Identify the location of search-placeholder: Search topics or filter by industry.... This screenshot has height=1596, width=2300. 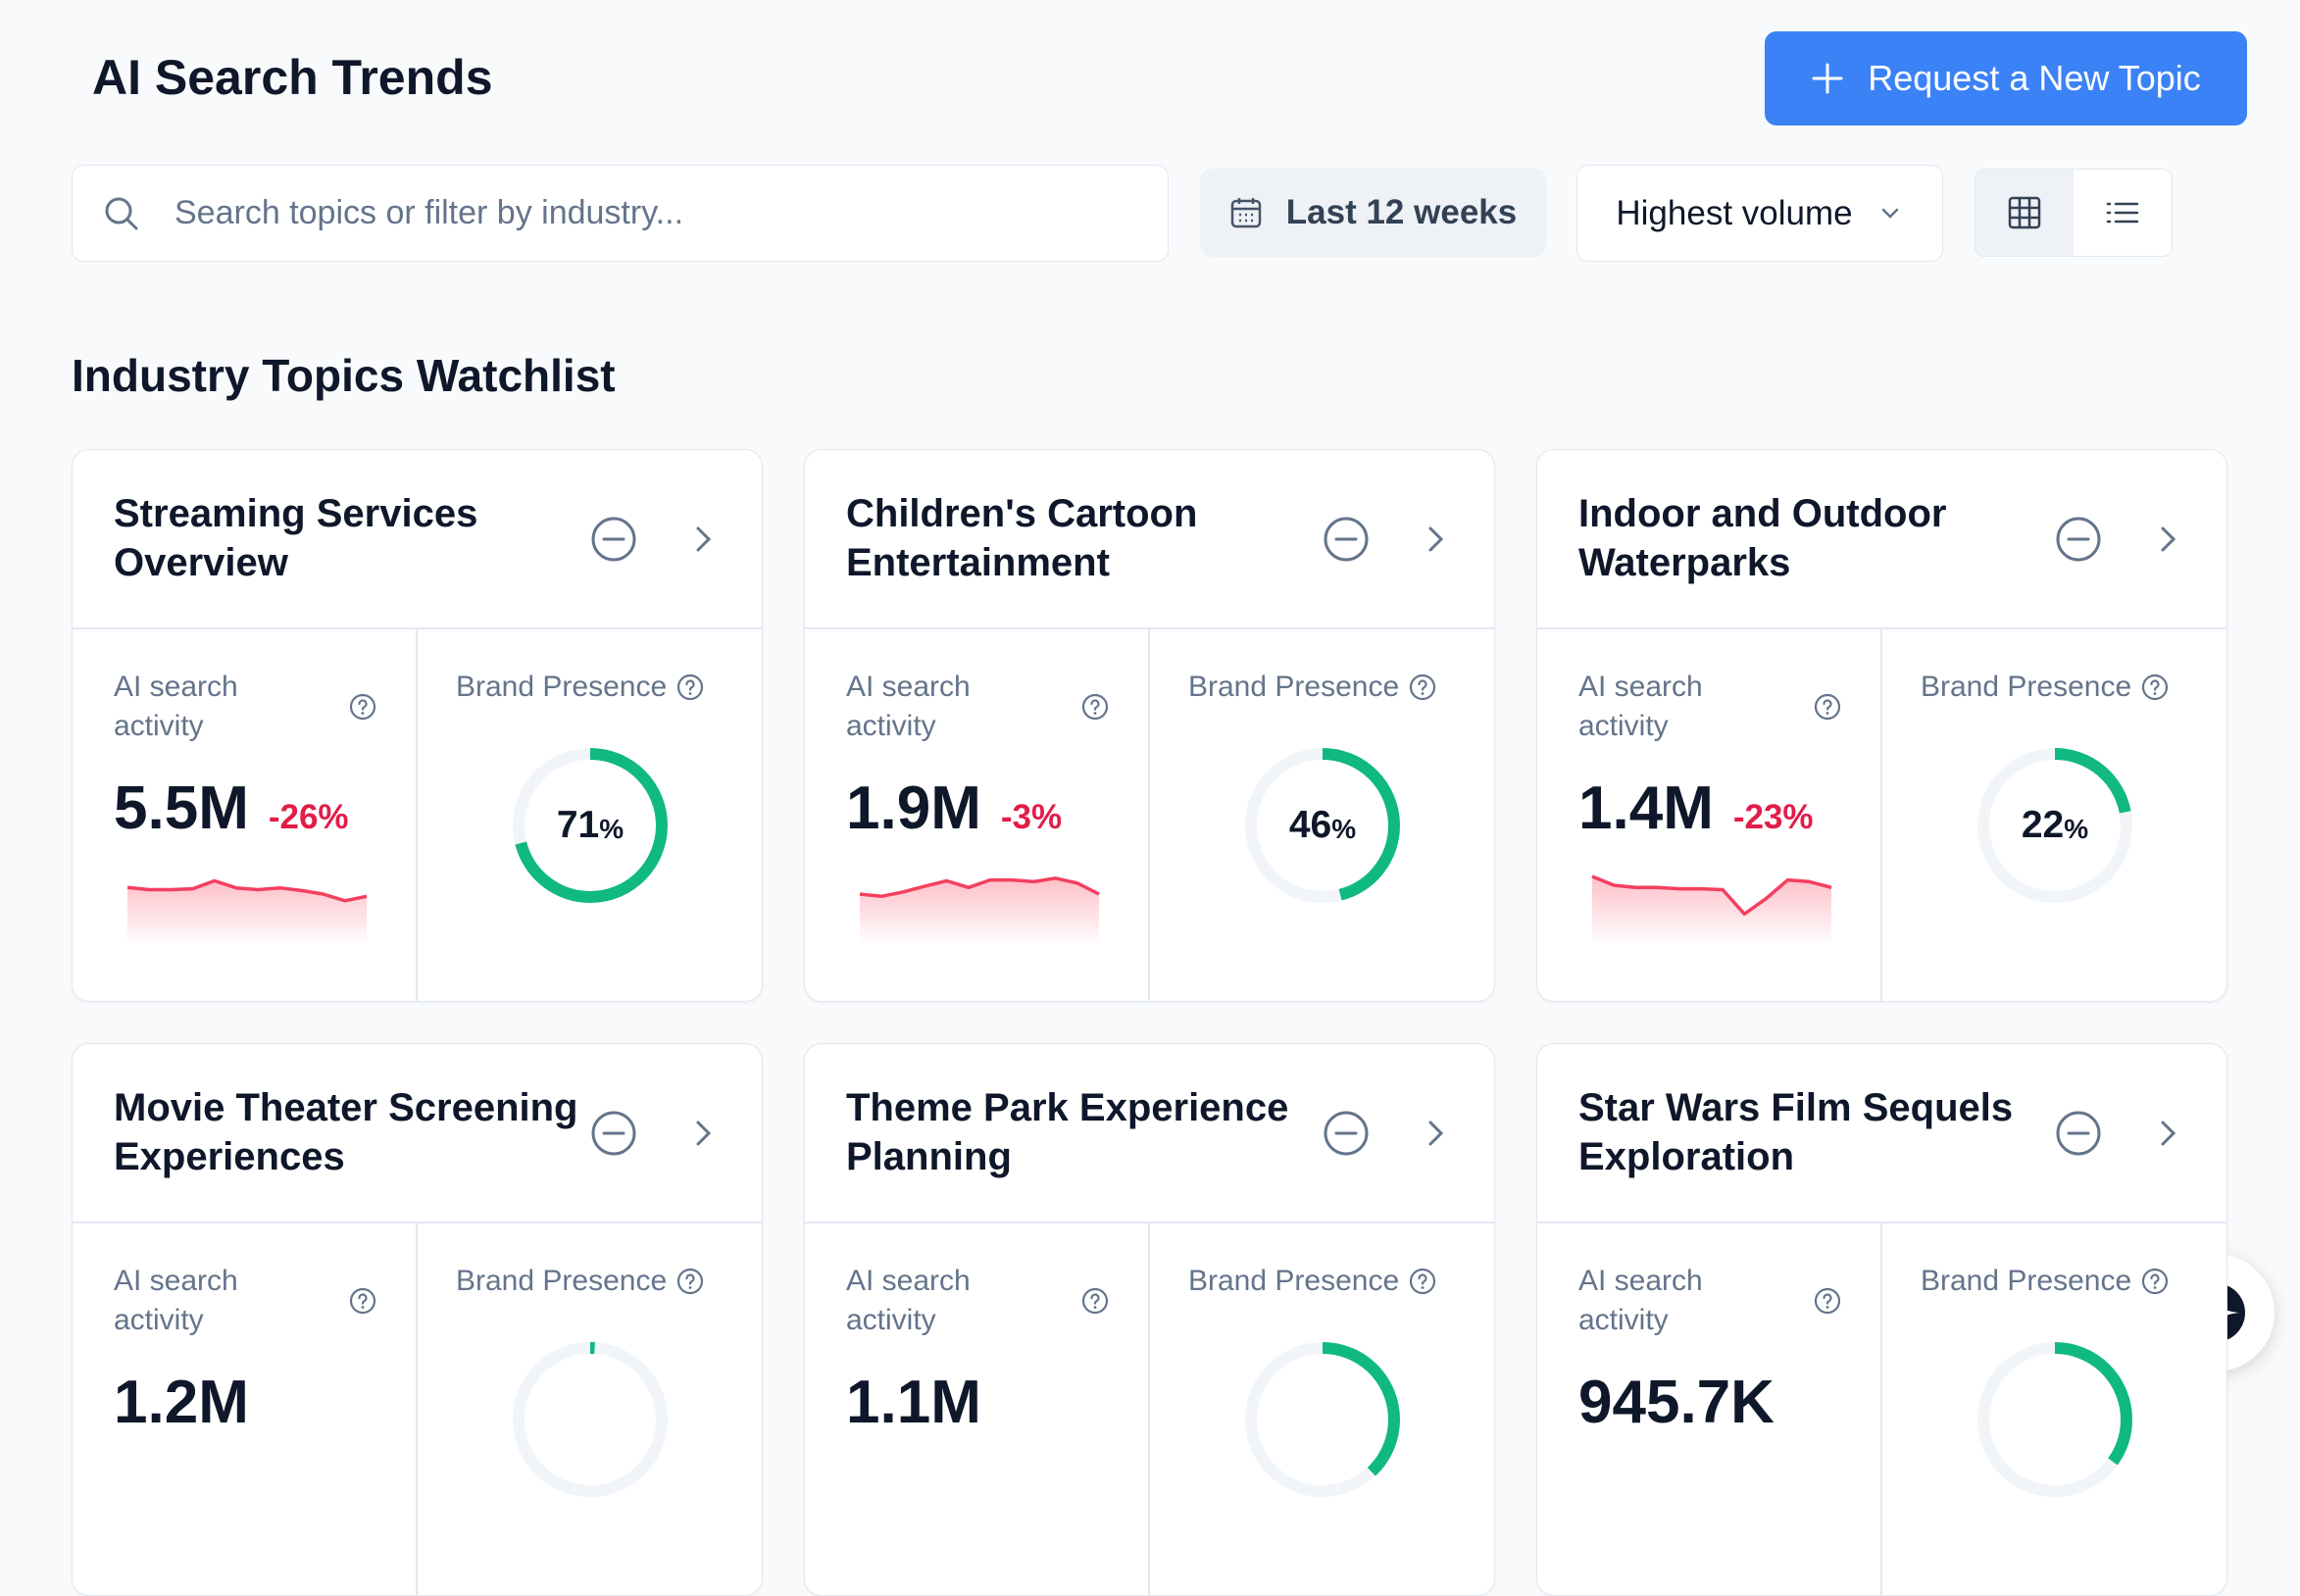
(429, 212).